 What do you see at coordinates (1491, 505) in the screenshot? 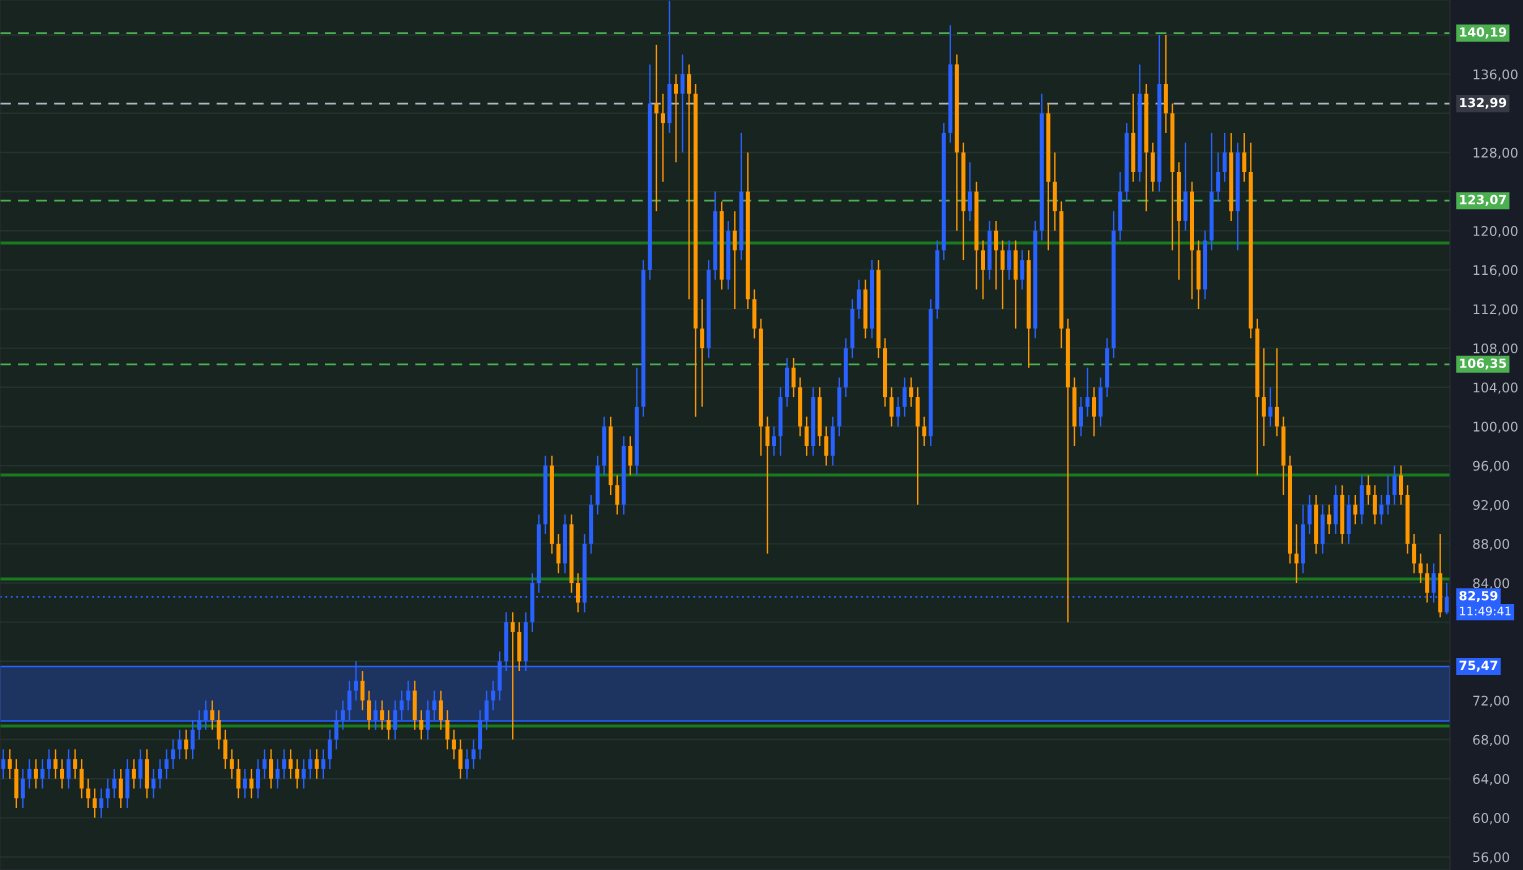
I see `y-tick-label: 92,00` at bounding box center [1491, 505].